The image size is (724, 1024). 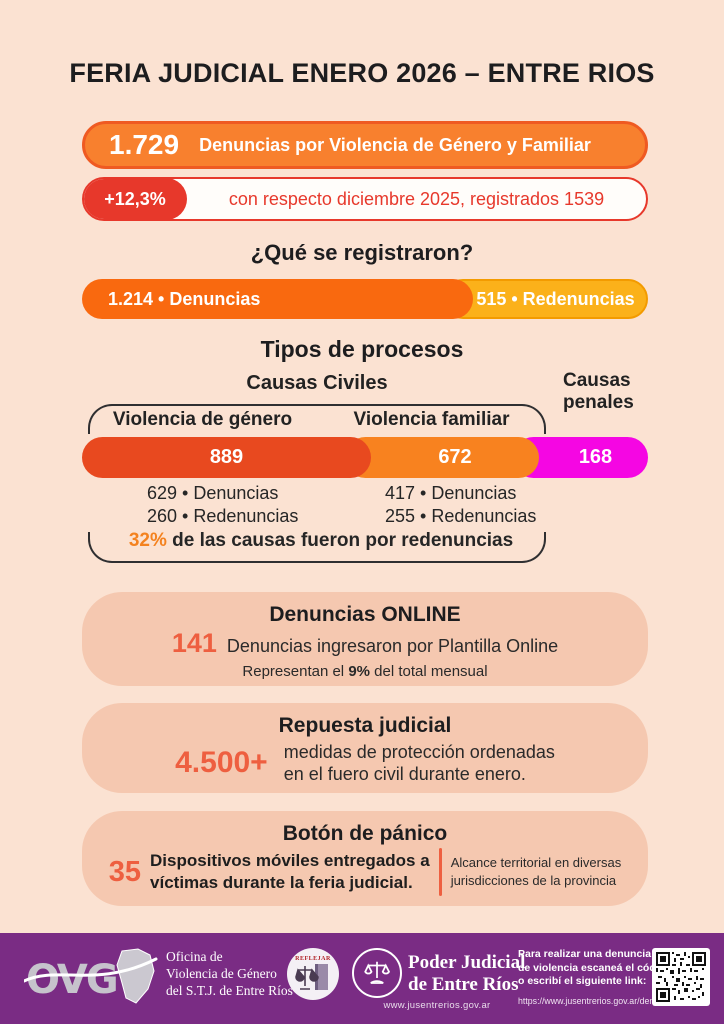 I want to click on poder-judicial-emblem, so click(x=377, y=973).